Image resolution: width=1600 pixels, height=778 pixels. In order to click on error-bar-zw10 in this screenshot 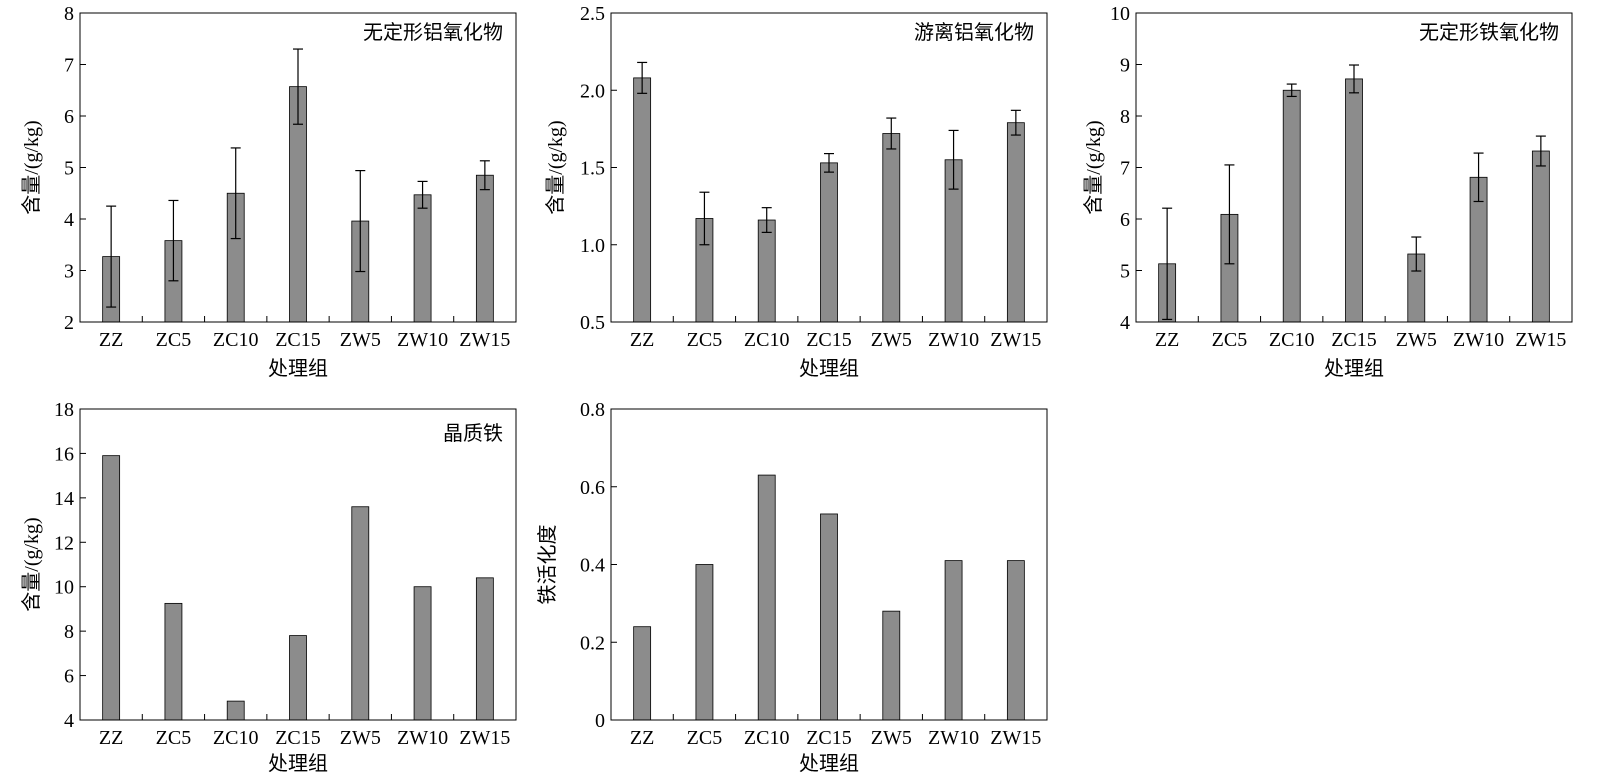, I will do `click(422, 194)`.